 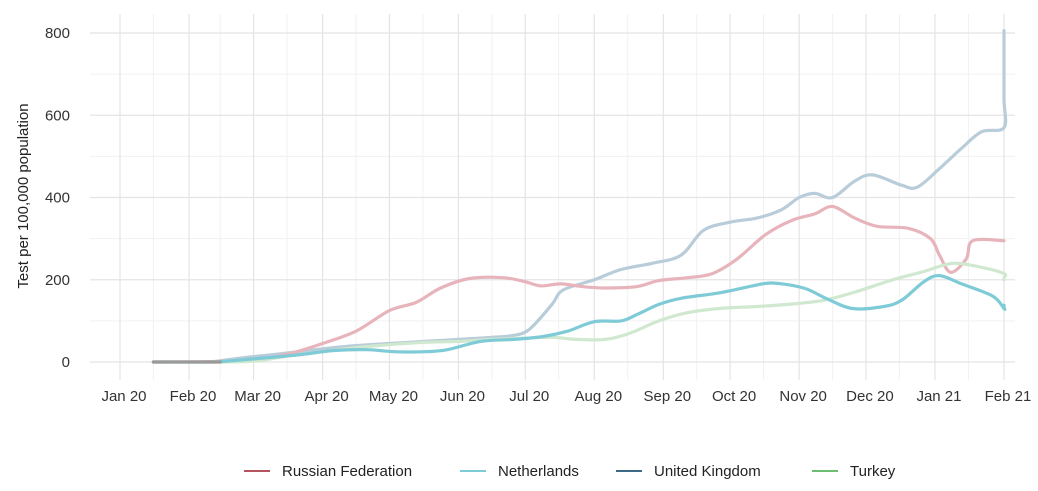 I want to click on legend-item-united-kingdom: United Kingdom, so click(x=688, y=471).